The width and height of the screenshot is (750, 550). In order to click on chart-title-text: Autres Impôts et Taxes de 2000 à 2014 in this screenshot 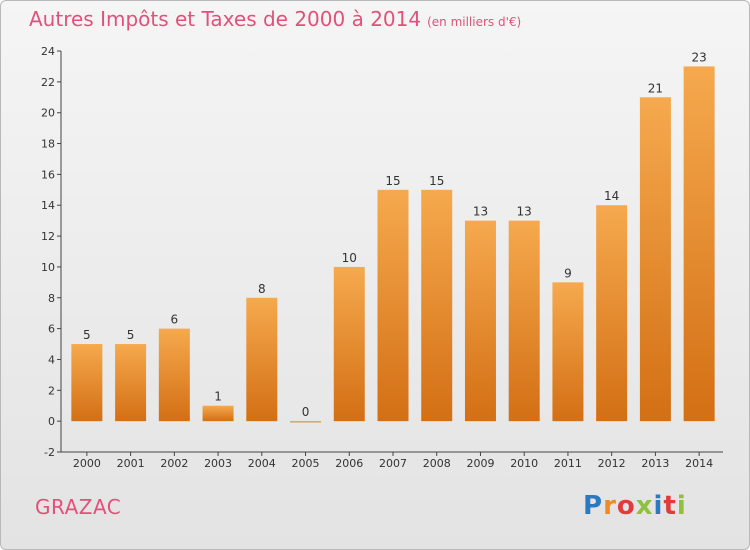, I will do `click(225, 19)`.